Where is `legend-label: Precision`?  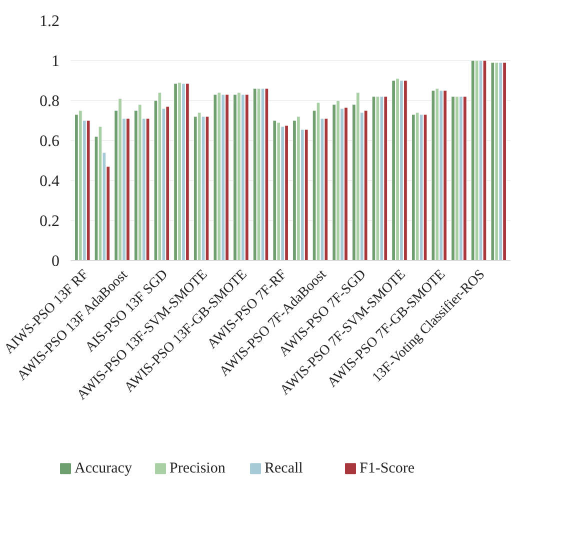 legend-label: Precision is located at coordinates (198, 468).